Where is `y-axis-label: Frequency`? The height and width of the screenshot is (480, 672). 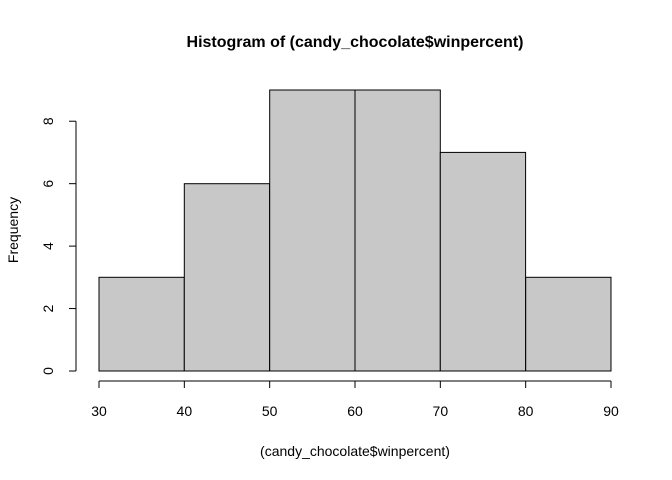
y-axis-label: Frequency is located at coordinates (13, 230).